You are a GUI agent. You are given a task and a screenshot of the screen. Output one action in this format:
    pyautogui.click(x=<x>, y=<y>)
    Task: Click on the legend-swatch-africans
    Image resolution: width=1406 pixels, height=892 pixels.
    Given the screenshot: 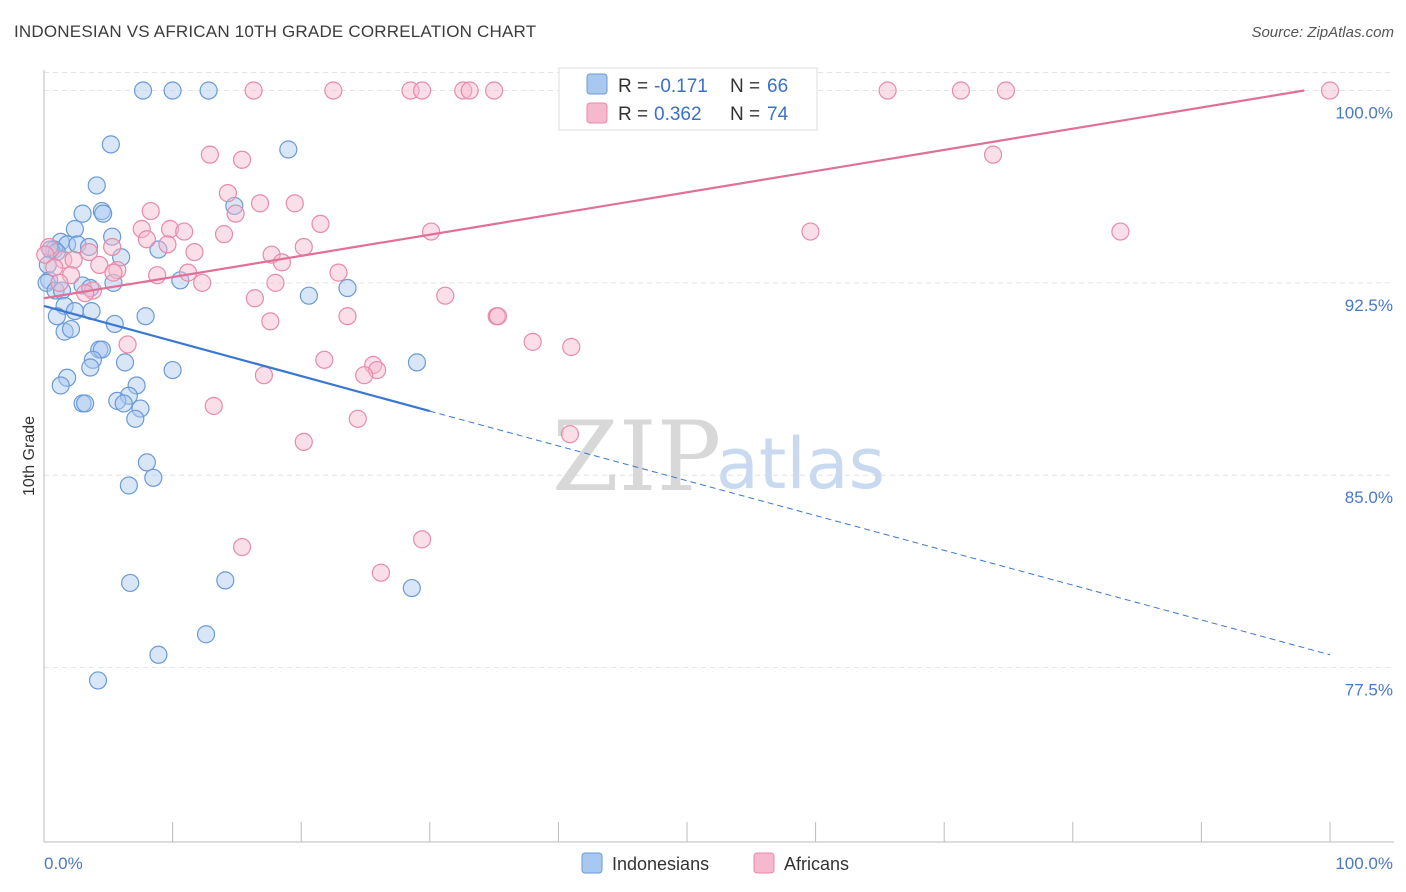 What is the action you would take?
    pyautogui.click(x=597, y=113)
    